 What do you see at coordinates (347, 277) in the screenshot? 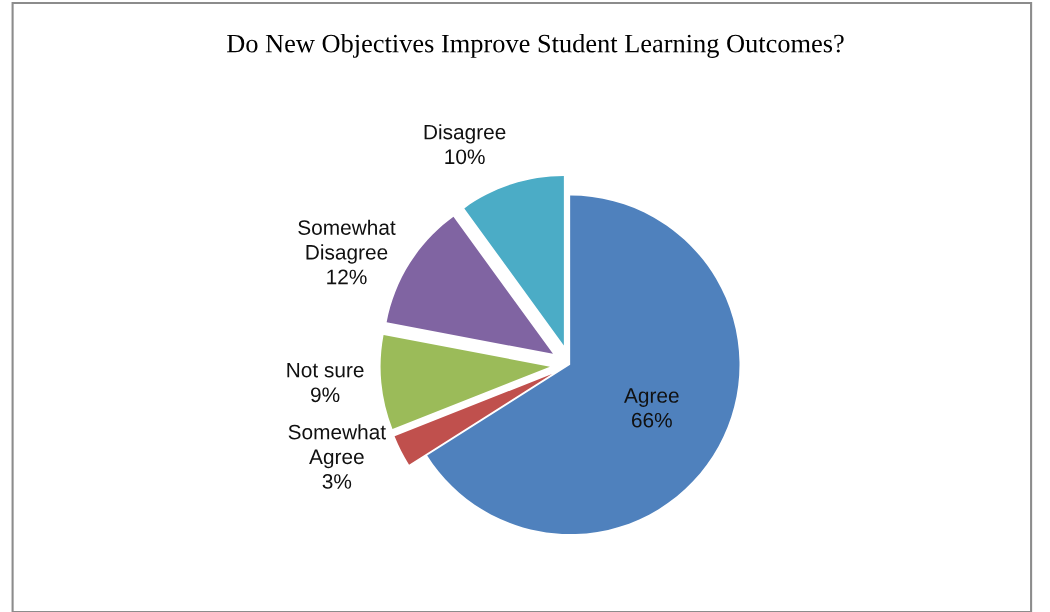
I see `data-label: 12%` at bounding box center [347, 277].